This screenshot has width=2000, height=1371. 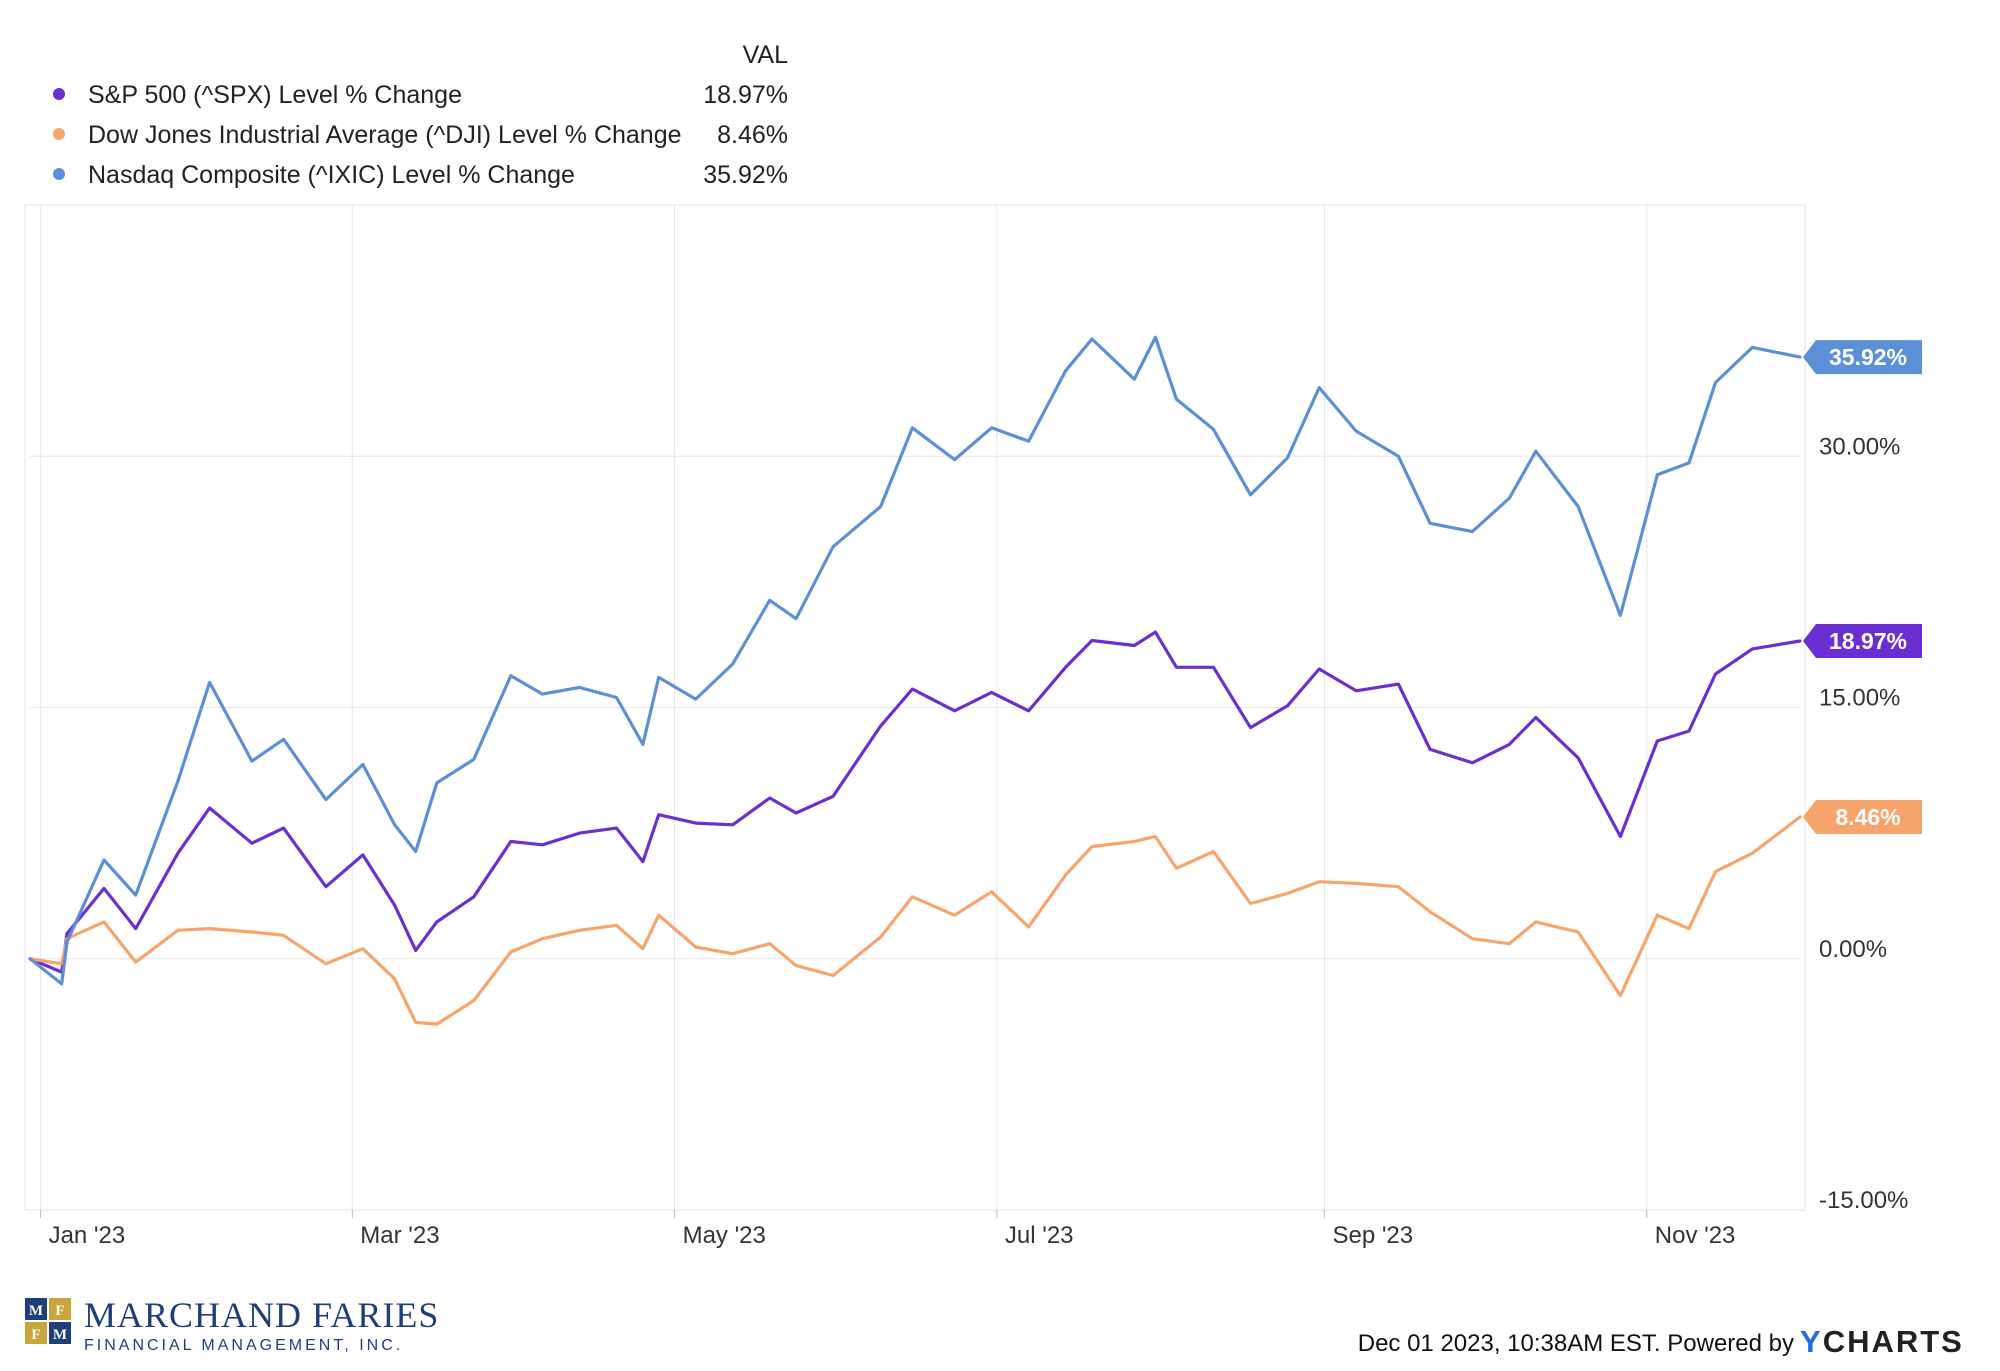 What do you see at coordinates (1811, 1341) in the screenshot?
I see `ycharts-y-letter: Y` at bounding box center [1811, 1341].